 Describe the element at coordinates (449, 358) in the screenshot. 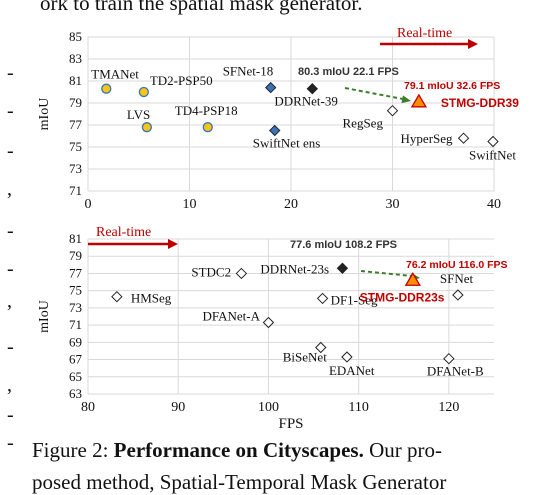

I see `point-dfanet-b` at that location.